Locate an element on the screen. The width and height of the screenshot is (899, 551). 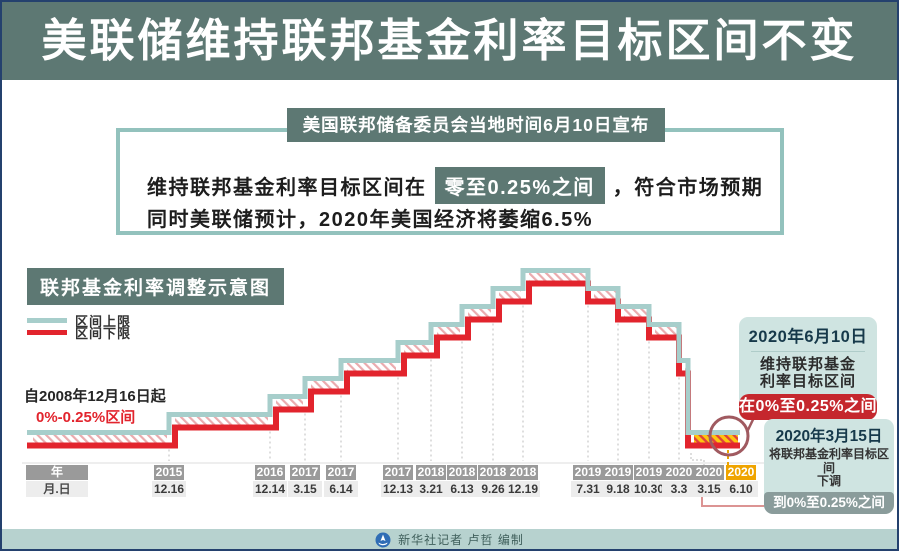
axis-date-label: 12.19 is located at coordinates (523, 489).